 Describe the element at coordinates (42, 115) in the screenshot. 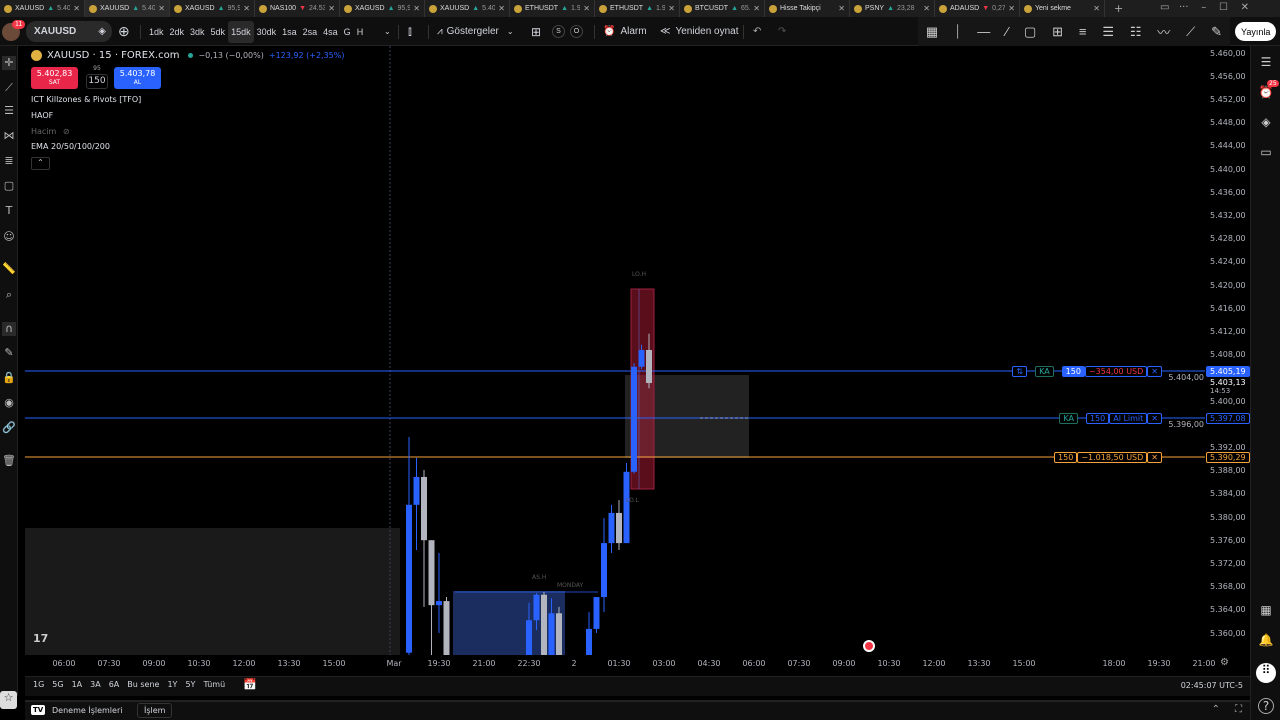

I see `indicator-haof: HAOF` at that location.